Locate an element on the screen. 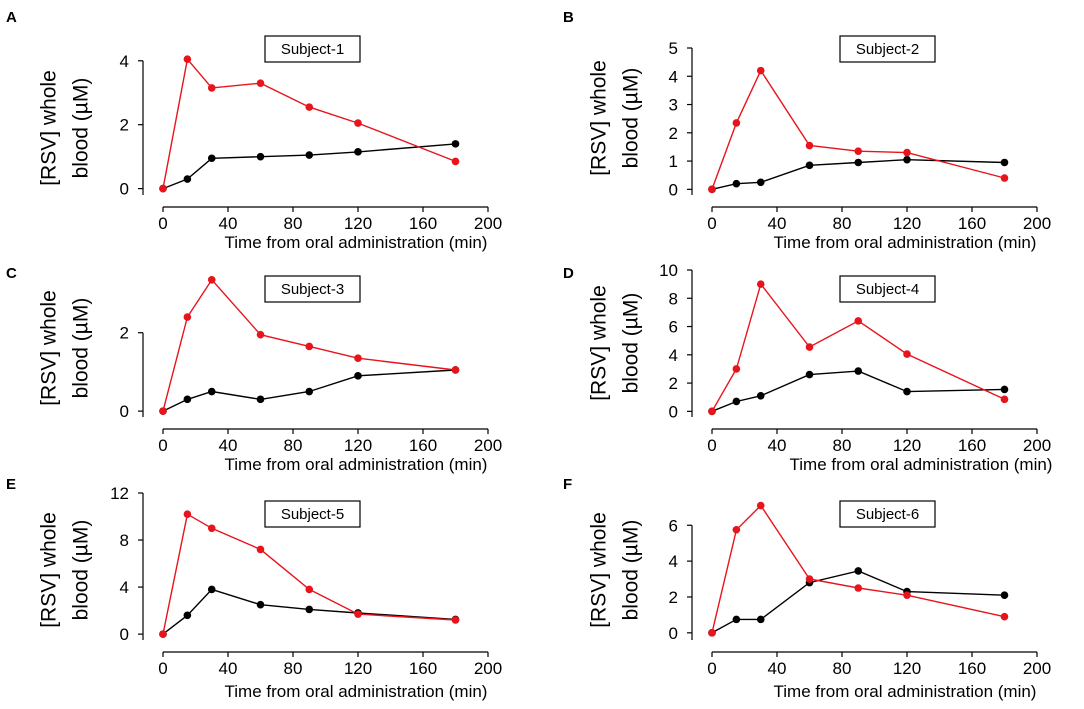 This screenshot has width=1084, height=709. y-tick-label: 5 is located at coordinates (673, 48).